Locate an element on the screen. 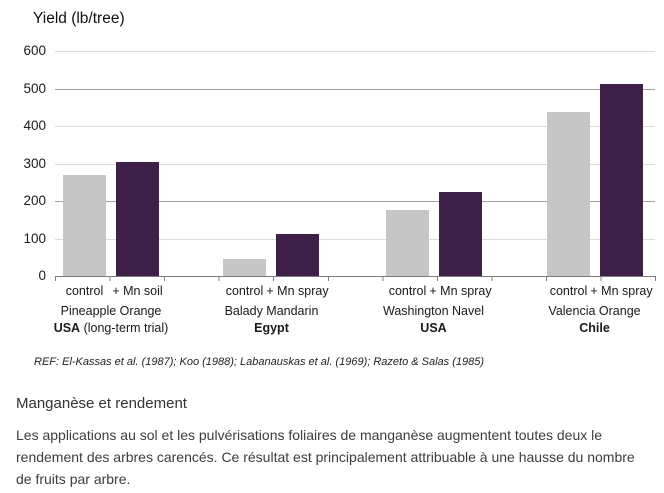 The image size is (664, 493). bar-mn-soil-pineapple-orange is located at coordinates (137, 218).